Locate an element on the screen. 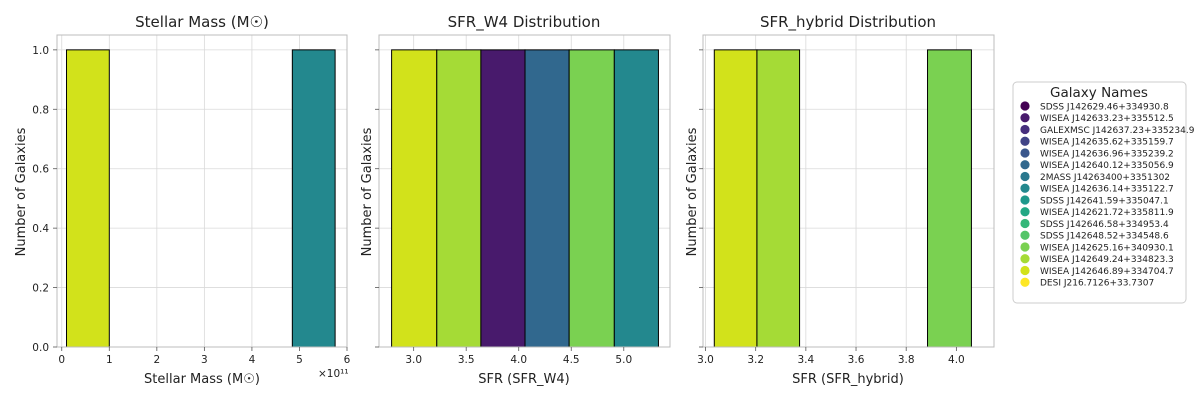 This screenshot has height=400, width=1200. x-axis-label: SFR (SFR_hybrid) is located at coordinates (848, 379).